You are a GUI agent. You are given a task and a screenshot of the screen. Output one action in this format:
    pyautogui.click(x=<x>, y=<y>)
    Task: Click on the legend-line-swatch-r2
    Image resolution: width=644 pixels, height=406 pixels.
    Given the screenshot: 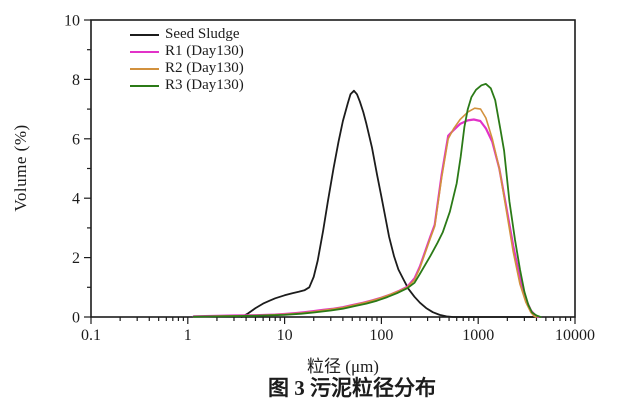 What is the action you would take?
    pyautogui.click(x=144, y=68)
    